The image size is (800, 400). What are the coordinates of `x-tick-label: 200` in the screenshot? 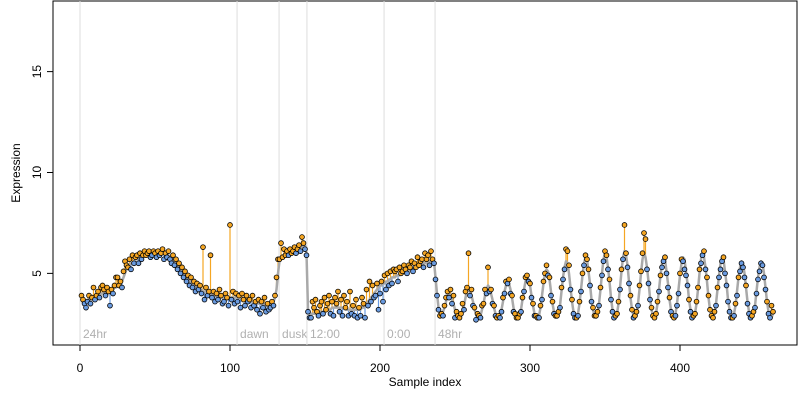 It's located at (380, 368).